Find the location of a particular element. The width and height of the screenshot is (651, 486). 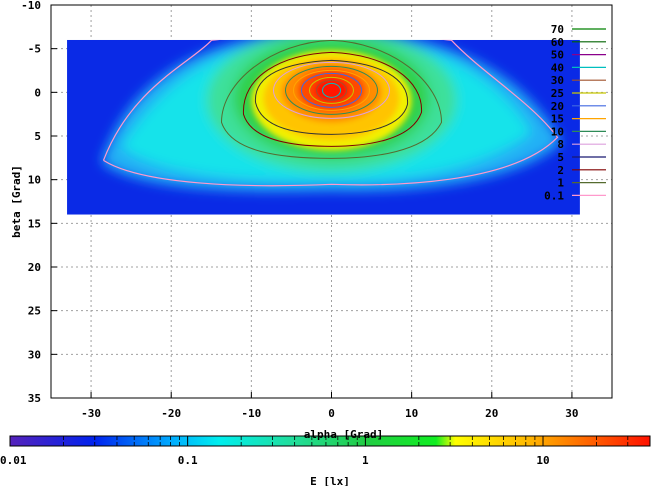

legend-level-label: 2 is located at coordinates (560, 170).